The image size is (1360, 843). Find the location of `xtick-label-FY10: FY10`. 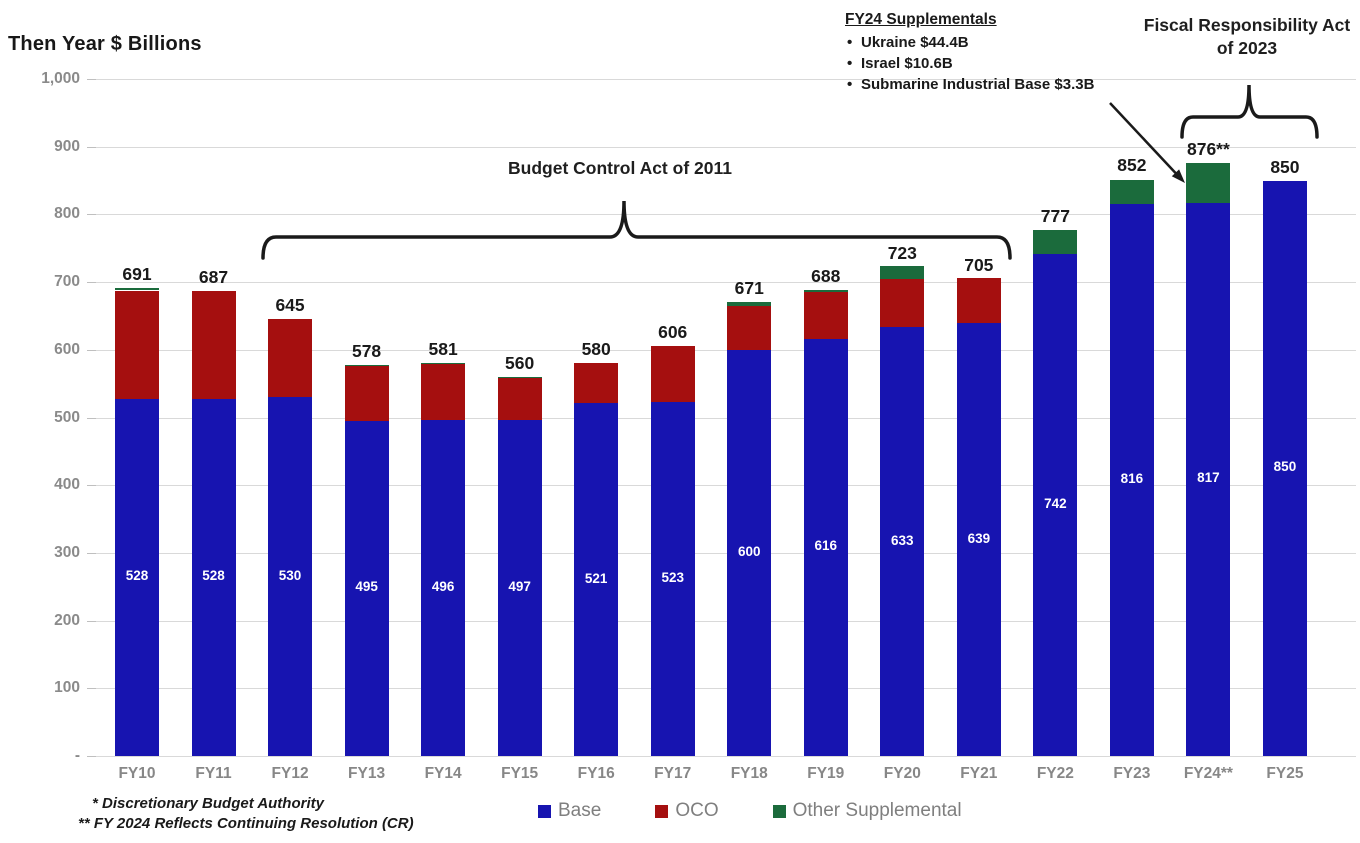

xtick-label-FY10: FY10 is located at coordinates (137, 773).